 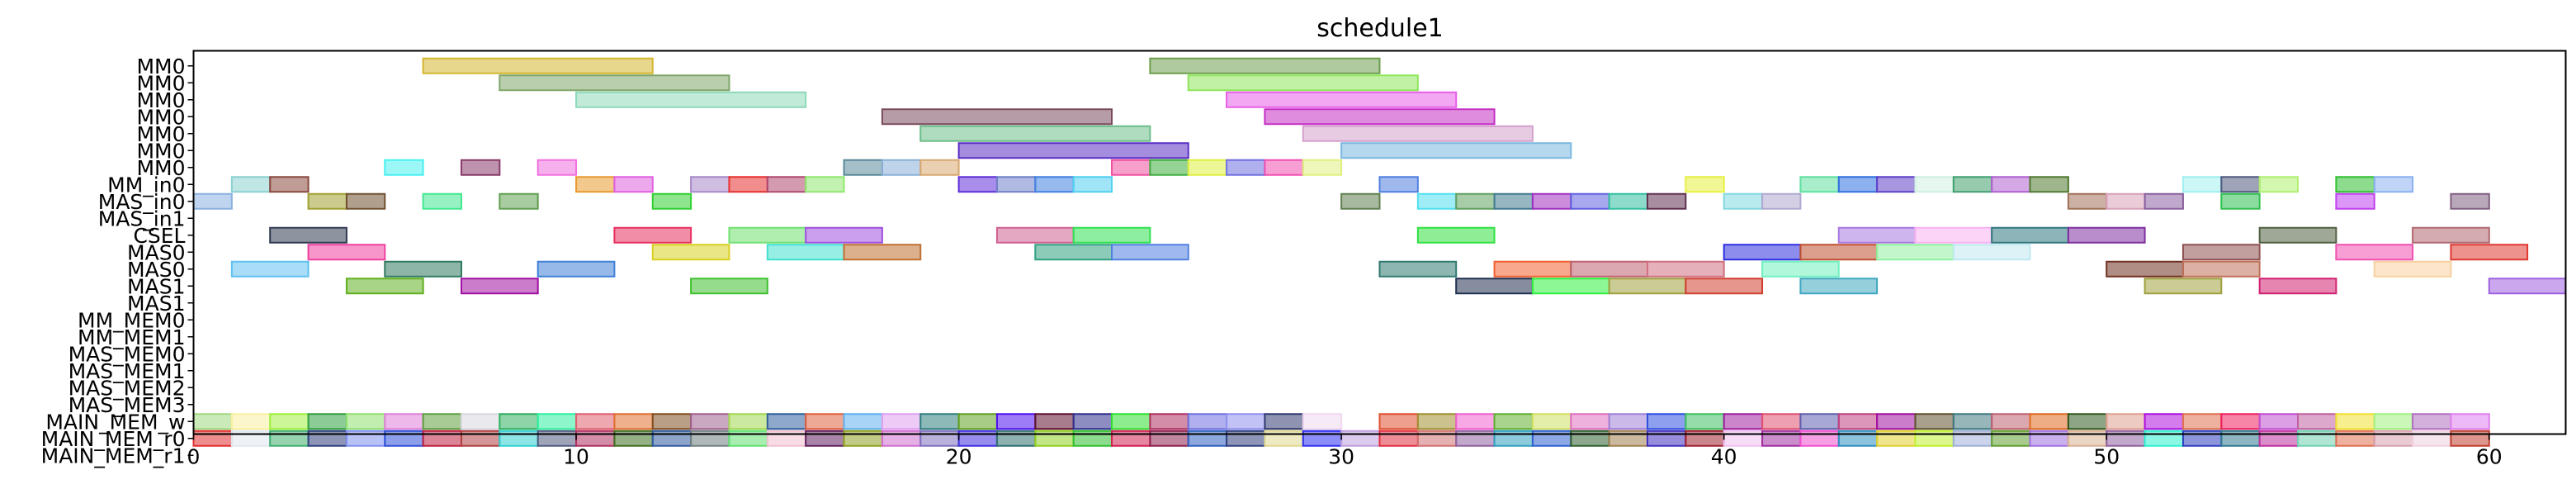 I want to click on y-tick-label: MAIN_MEM_r1, so click(x=114, y=456).